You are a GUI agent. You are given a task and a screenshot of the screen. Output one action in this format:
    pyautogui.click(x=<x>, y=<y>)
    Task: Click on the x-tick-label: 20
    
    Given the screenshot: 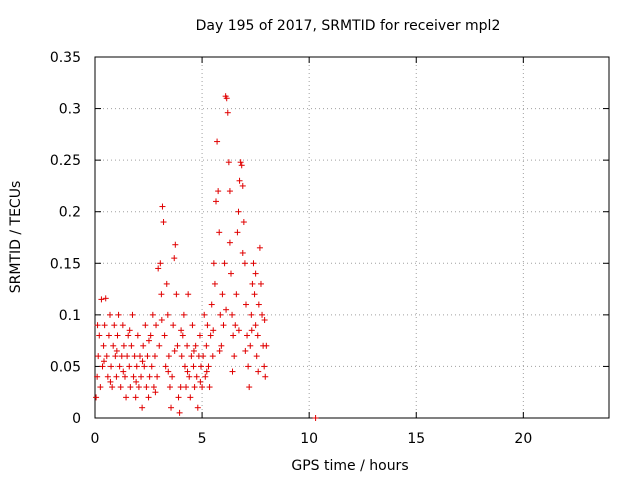 What is the action you would take?
    pyautogui.click(x=523, y=439)
    